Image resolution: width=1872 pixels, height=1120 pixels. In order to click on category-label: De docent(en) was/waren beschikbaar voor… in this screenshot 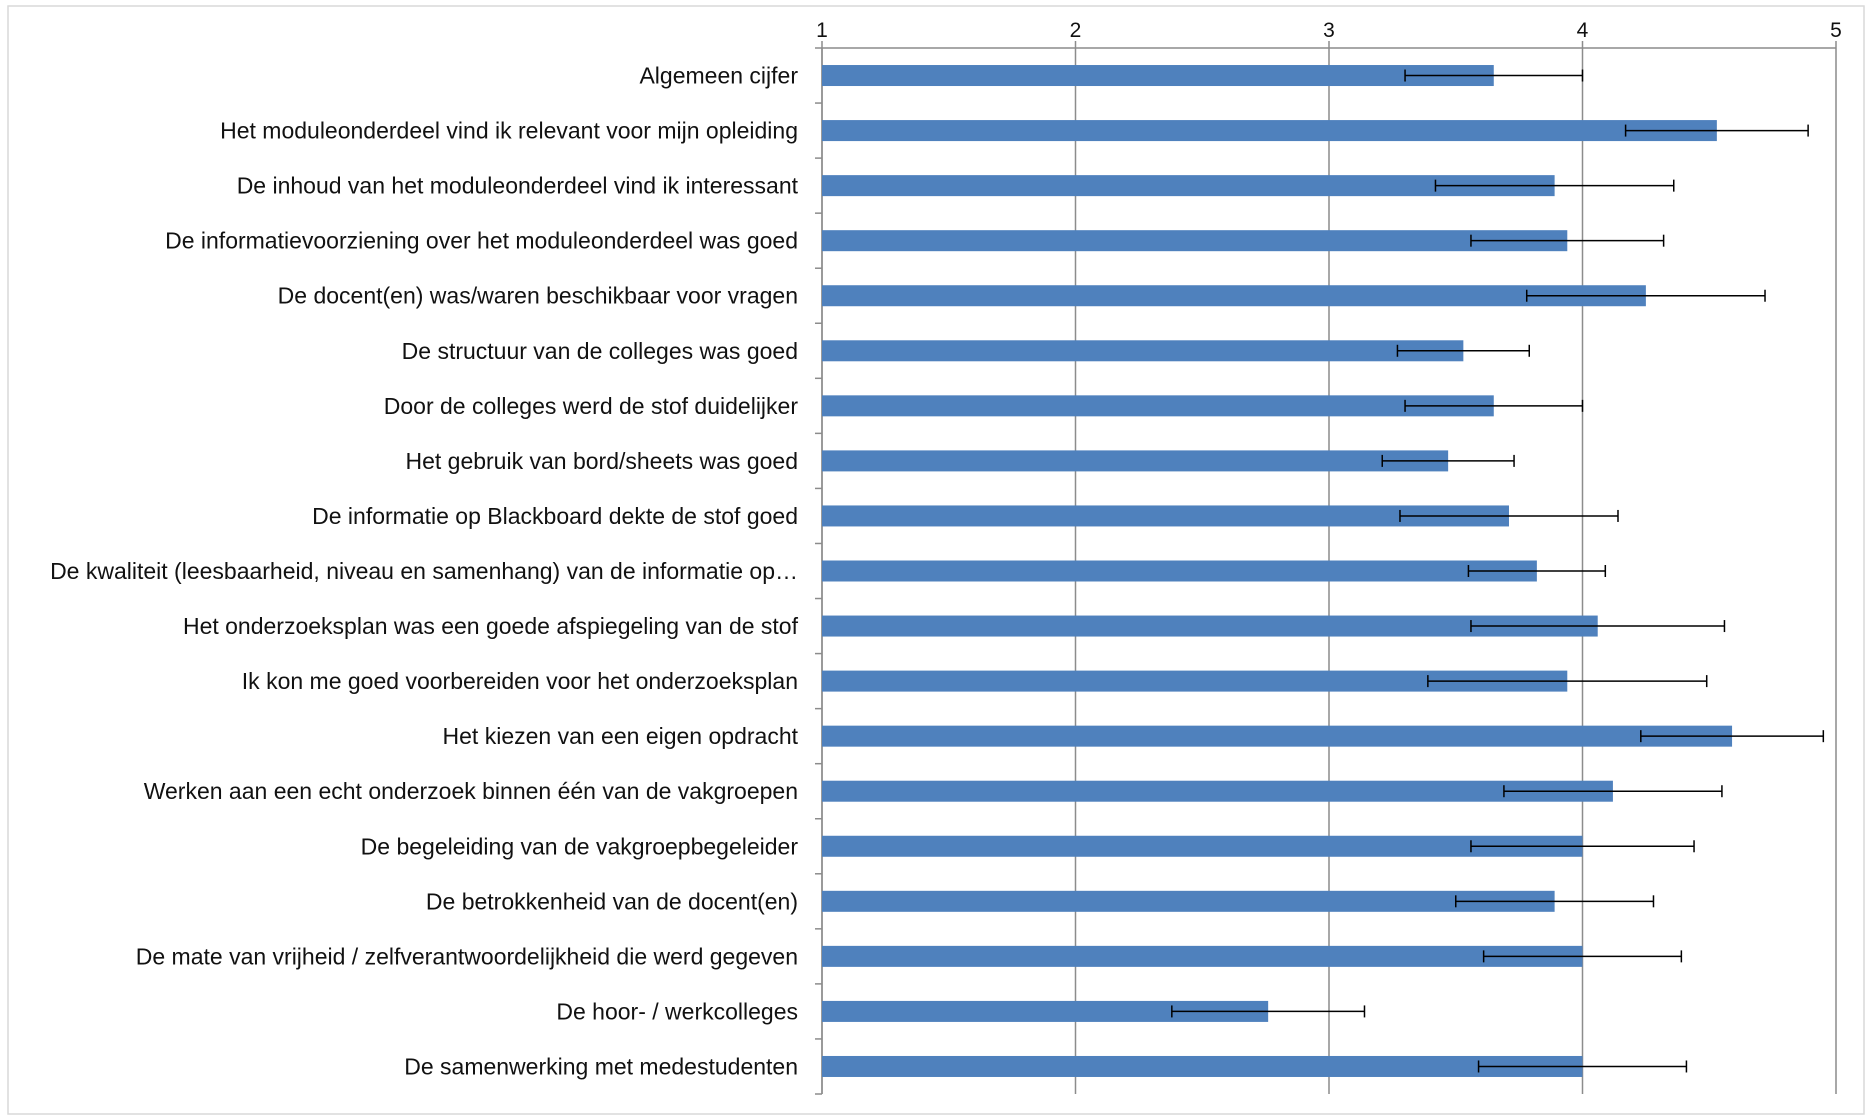, I will do `click(538, 296)`.